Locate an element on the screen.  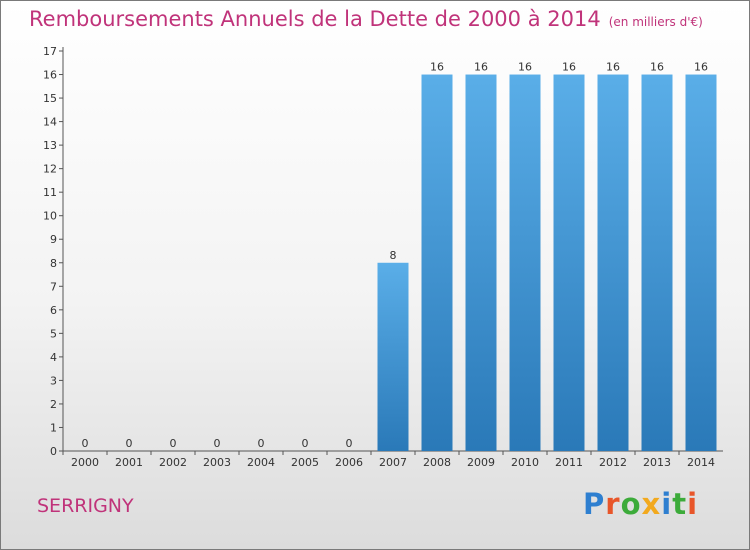
y-tick-label: 3 is located at coordinates (53, 380).